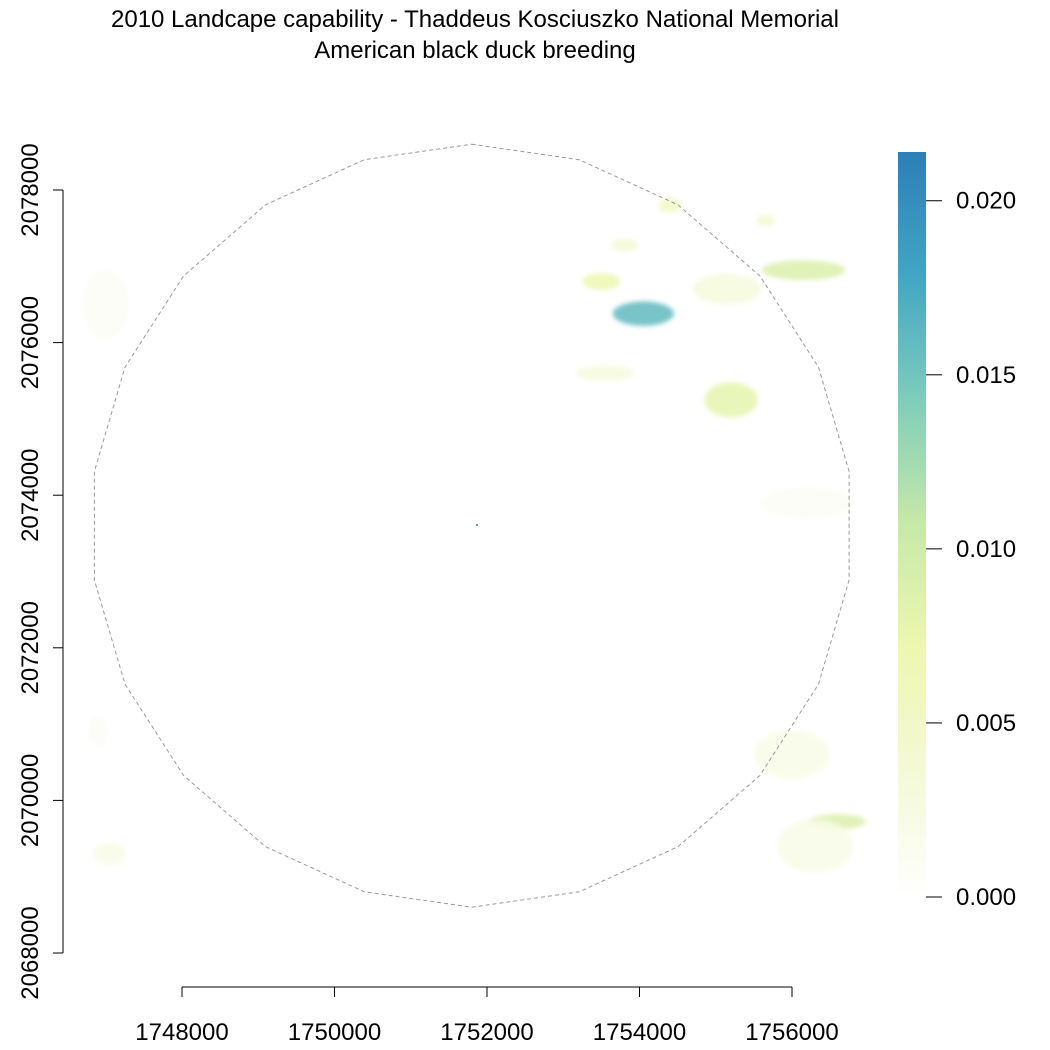 Image resolution: width=1050 pixels, height=1050 pixels. I want to click on x-axis: 1748000 1750000 1752000 1754000 1756000, so click(487, 1016).